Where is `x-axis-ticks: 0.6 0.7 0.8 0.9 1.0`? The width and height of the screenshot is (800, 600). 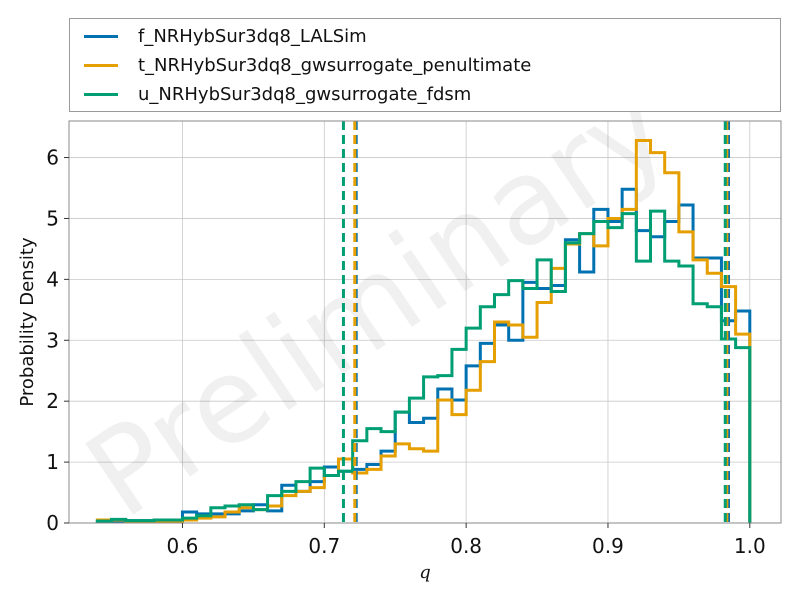 x-axis-ticks: 0.6 0.7 0.8 0.9 1.0 is located at coordinates (466, 540).